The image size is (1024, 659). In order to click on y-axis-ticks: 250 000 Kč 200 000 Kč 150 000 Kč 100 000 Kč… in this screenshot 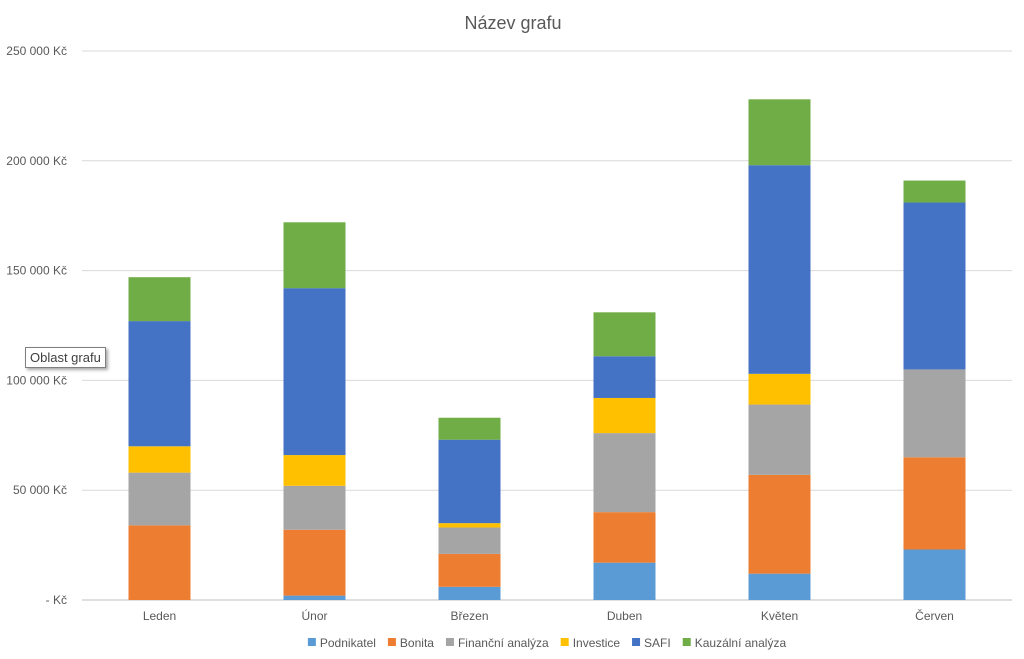, I will do `click(36, 325)`.